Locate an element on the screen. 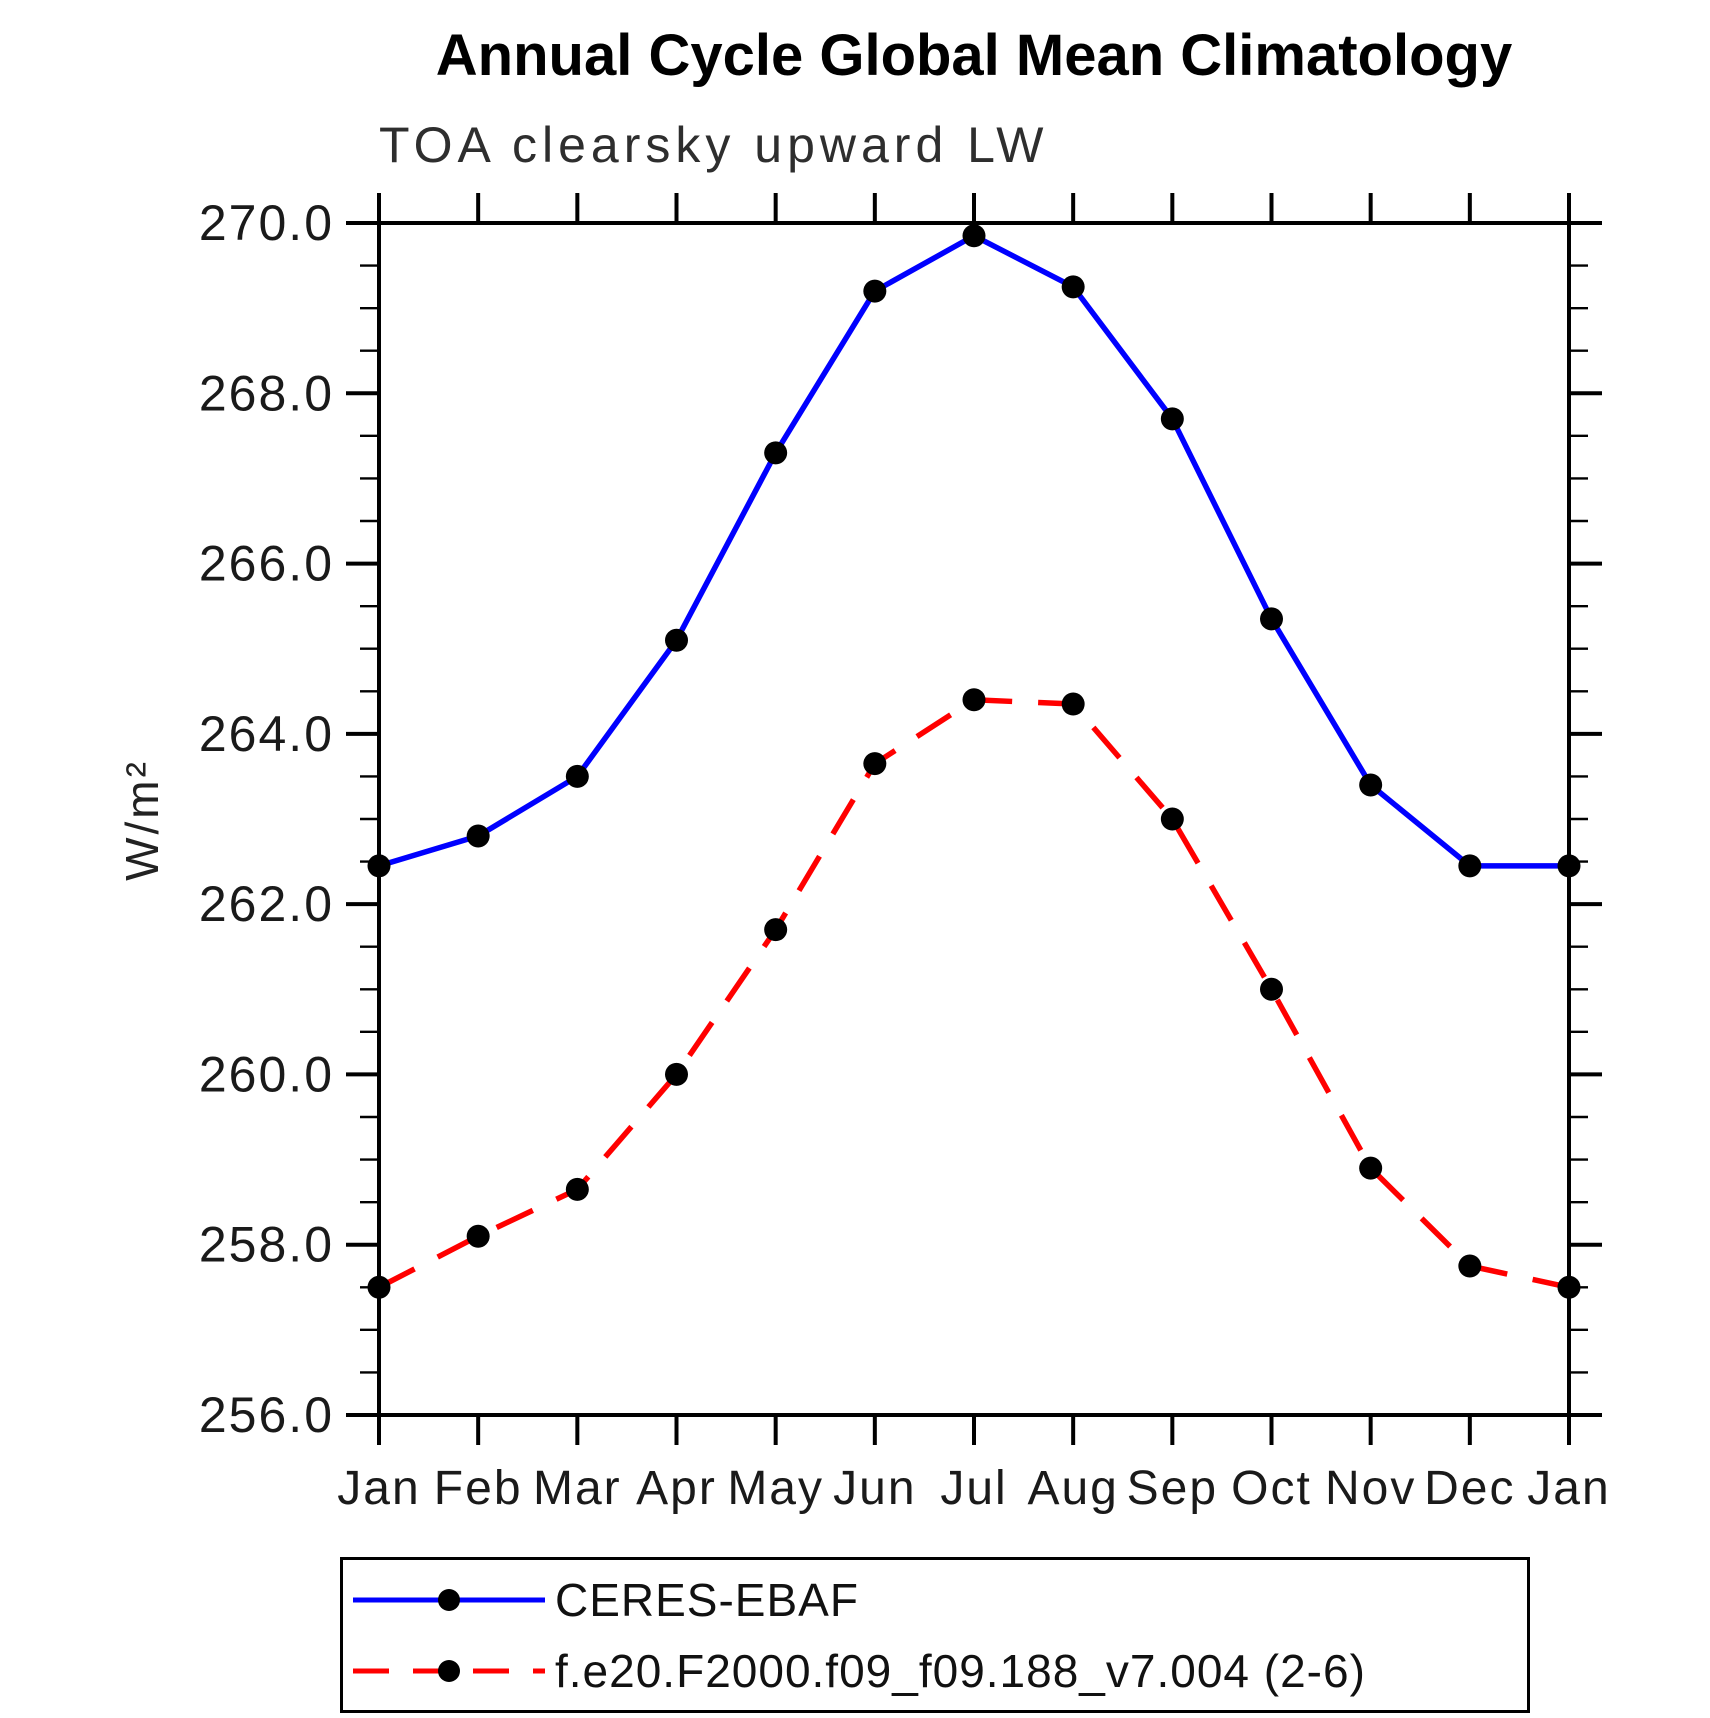 Image resolution: width=1710 pixels, height=1718 pixels. data-point-s1-Dec is located at coordinates (1470, 1266).